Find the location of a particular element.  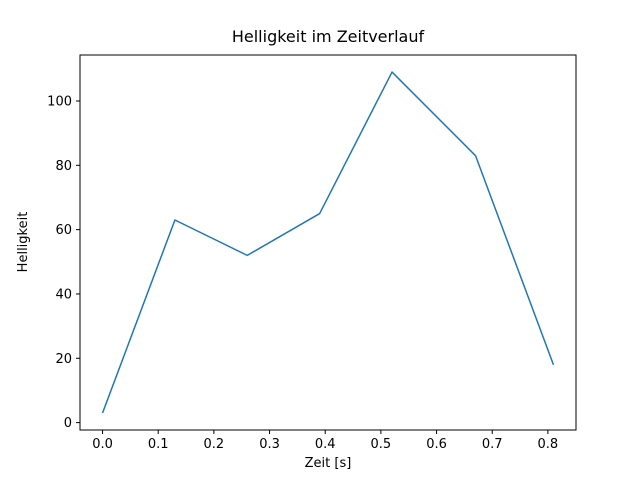

y-tick-label: 0 is located at coordinates (68, 423).